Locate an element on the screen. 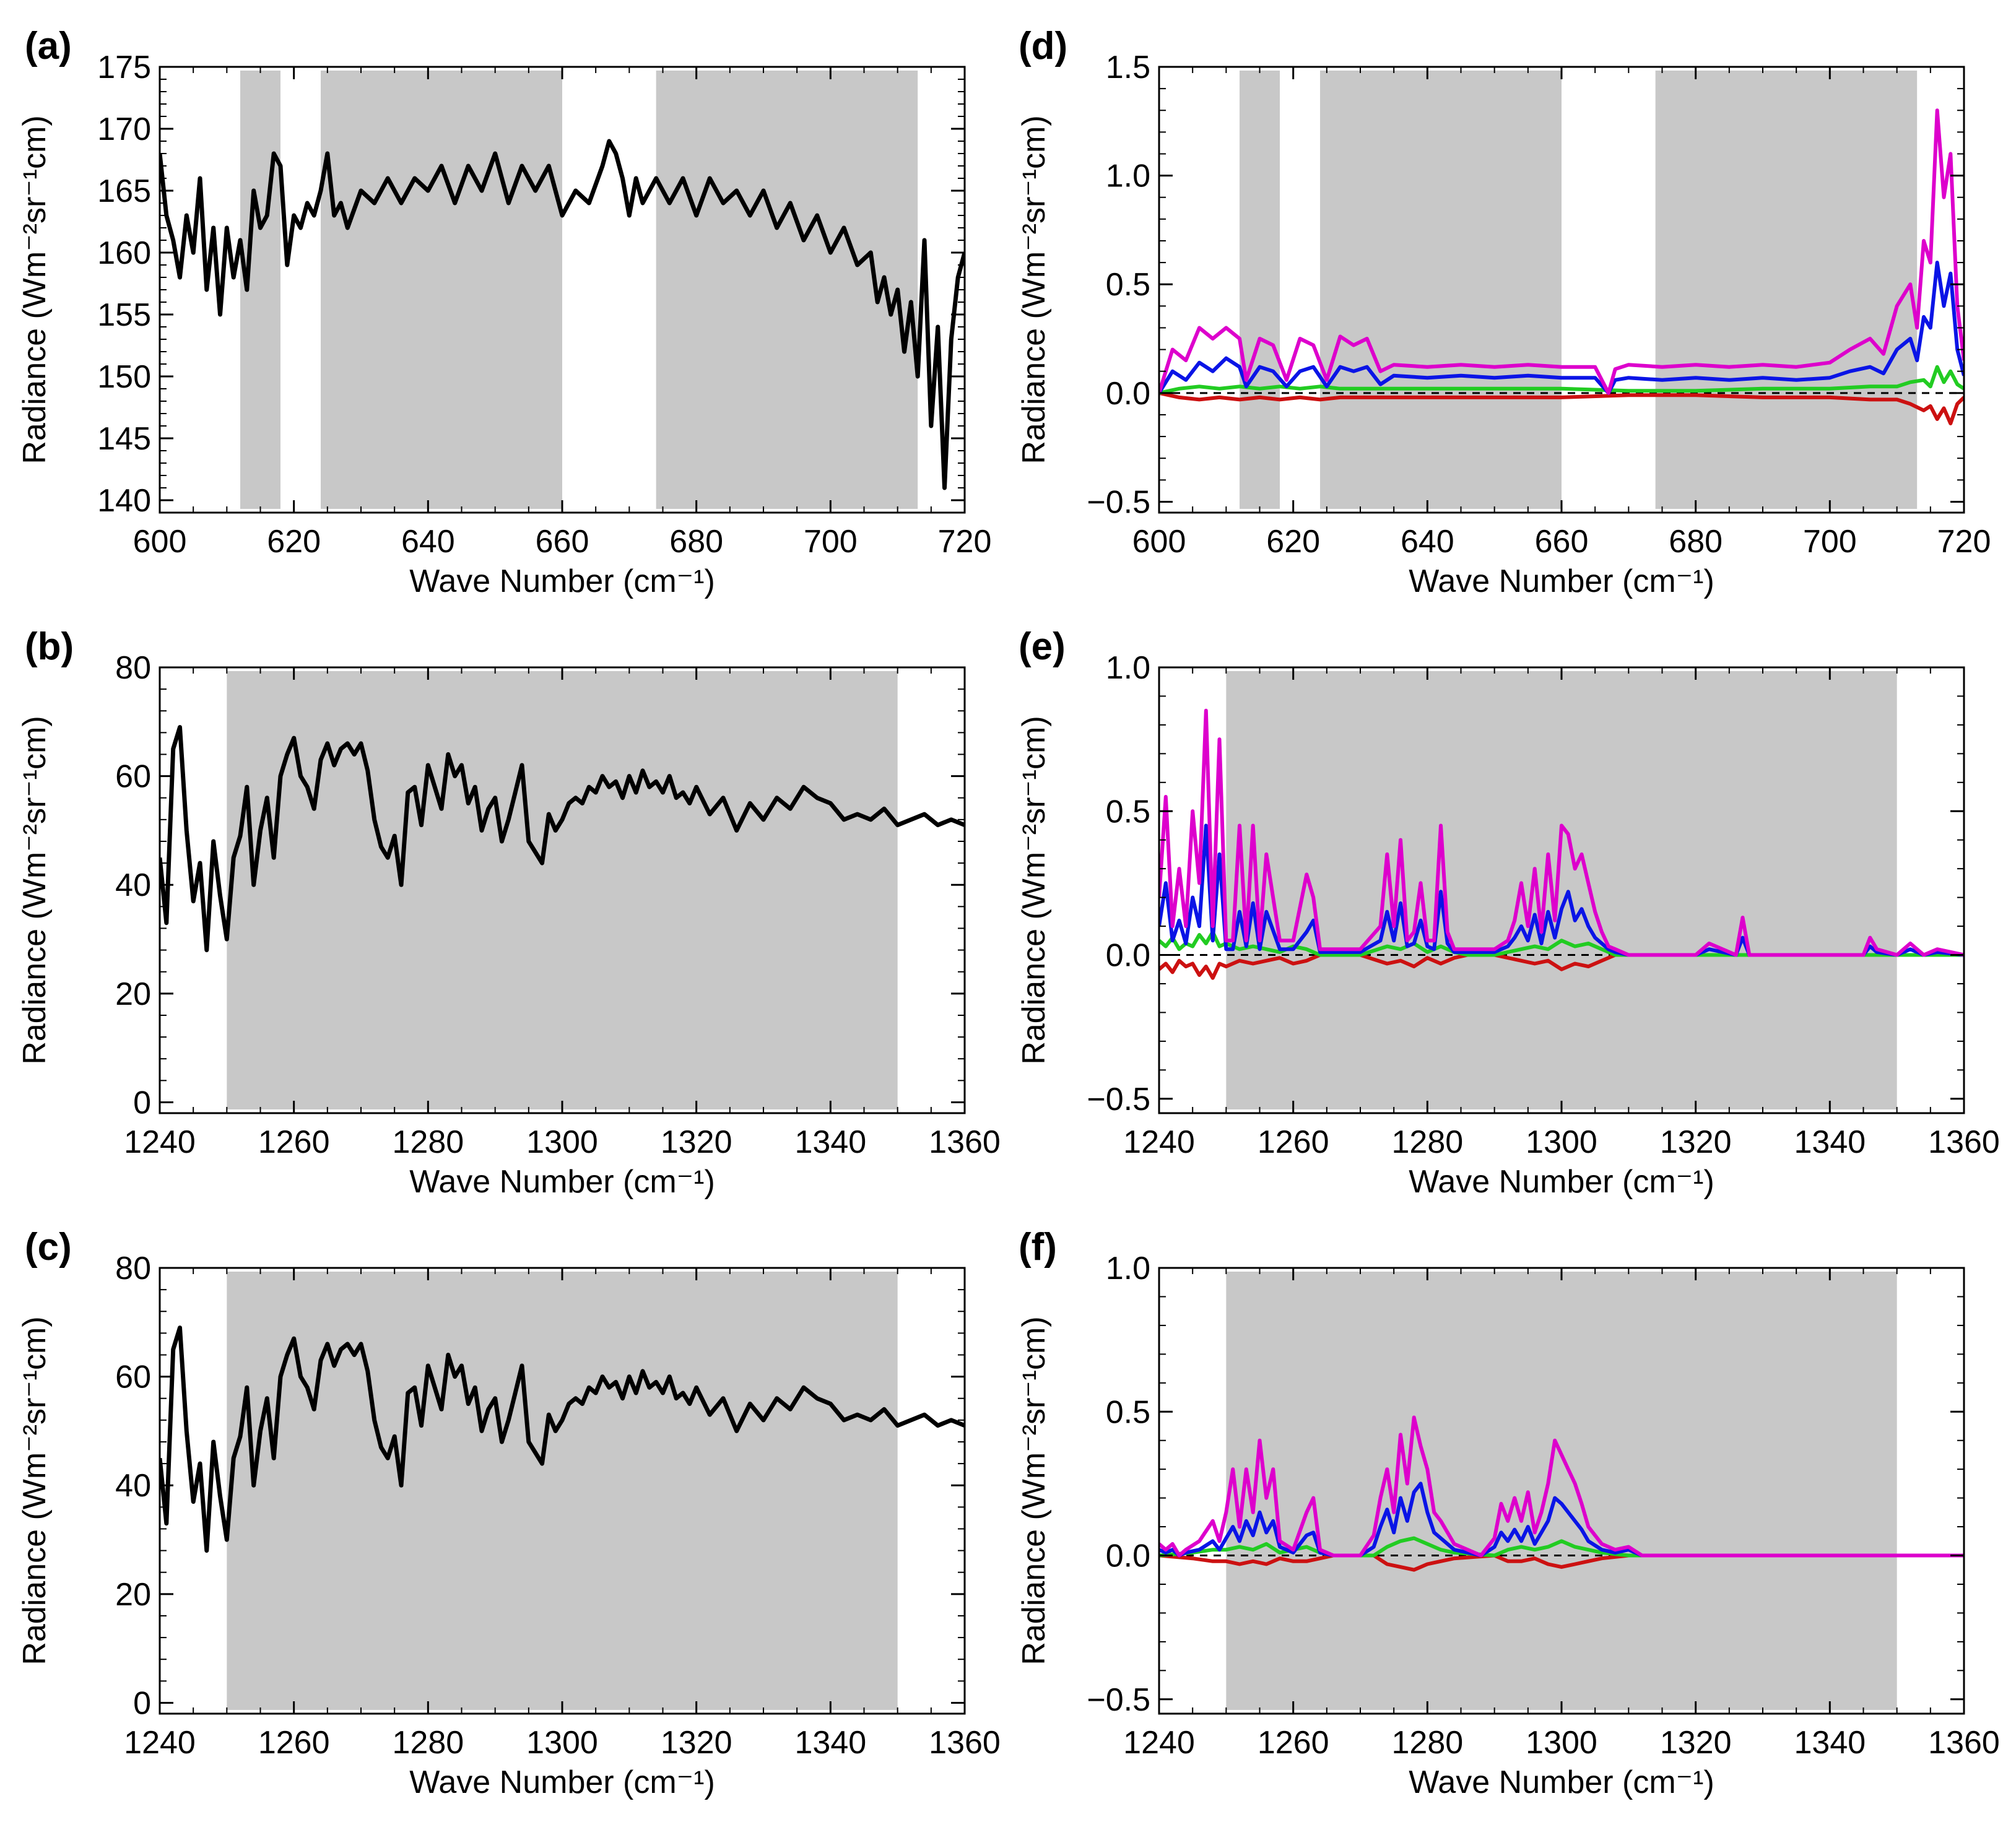 The width and height of the screenshot is (2016, 1848). panel-d-series-blue is located at coordinates (1561, 328).